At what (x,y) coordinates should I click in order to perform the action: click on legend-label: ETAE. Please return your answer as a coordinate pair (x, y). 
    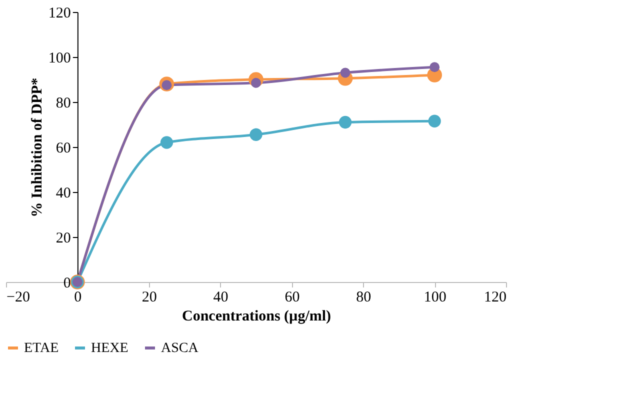
    Looking at the image, I should click on (41, 348).